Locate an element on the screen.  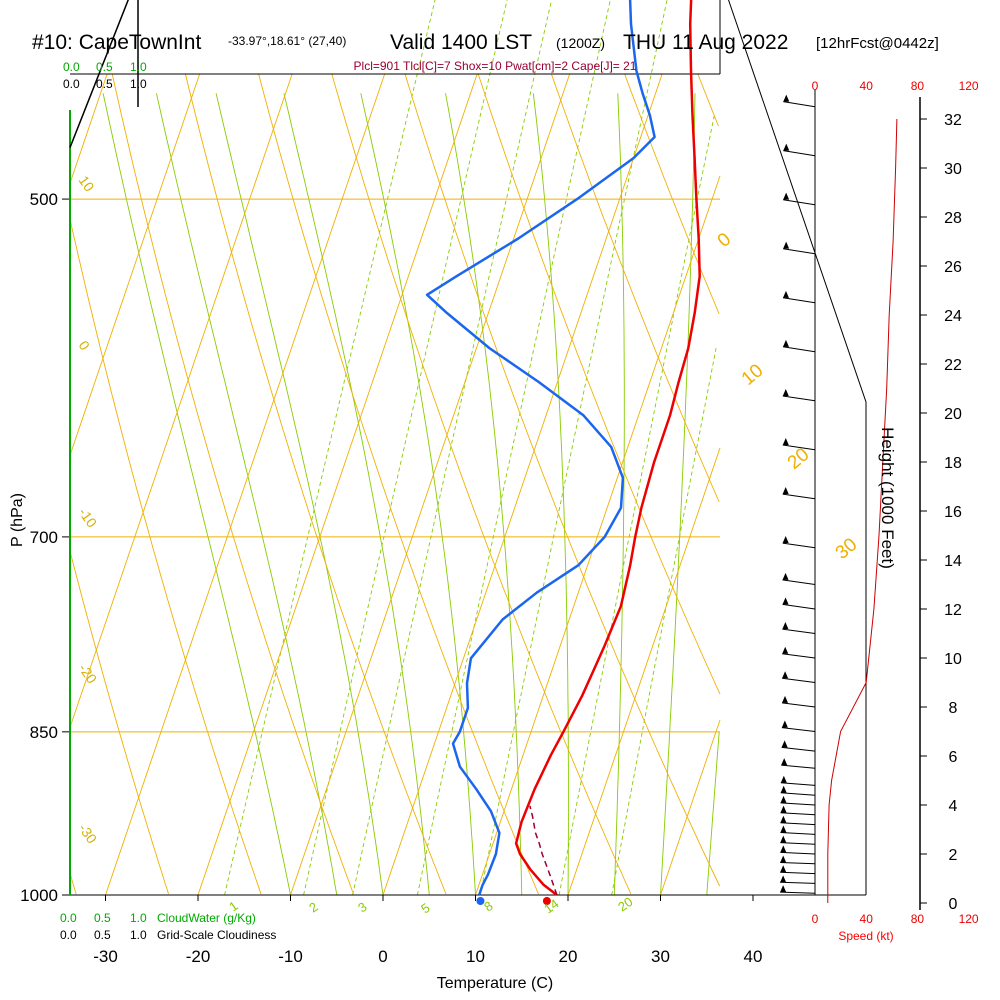
skewt-isotherm-label: 10 is located at coordinates (87, 184).